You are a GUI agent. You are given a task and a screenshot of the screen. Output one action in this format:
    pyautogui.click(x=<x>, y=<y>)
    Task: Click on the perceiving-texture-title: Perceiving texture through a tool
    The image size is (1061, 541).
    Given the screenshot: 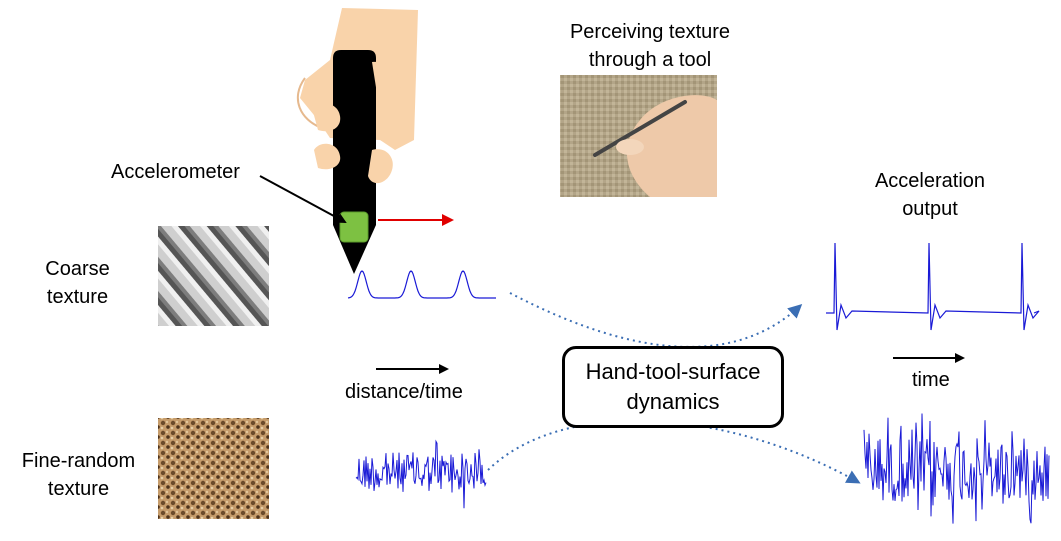 What is the action you would take?
    pyautogui.click(x=650, y=46)
    